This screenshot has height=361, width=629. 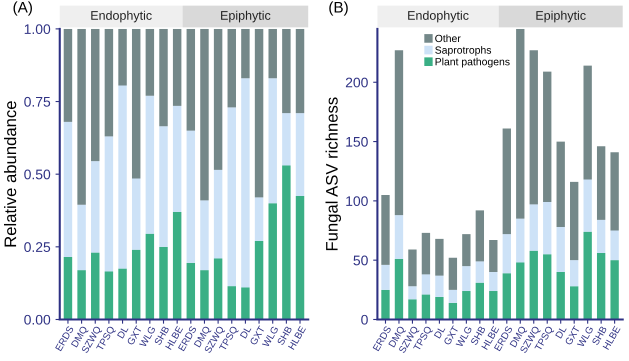 I want to click on legend-label: Other, so click(x=448, y=38).